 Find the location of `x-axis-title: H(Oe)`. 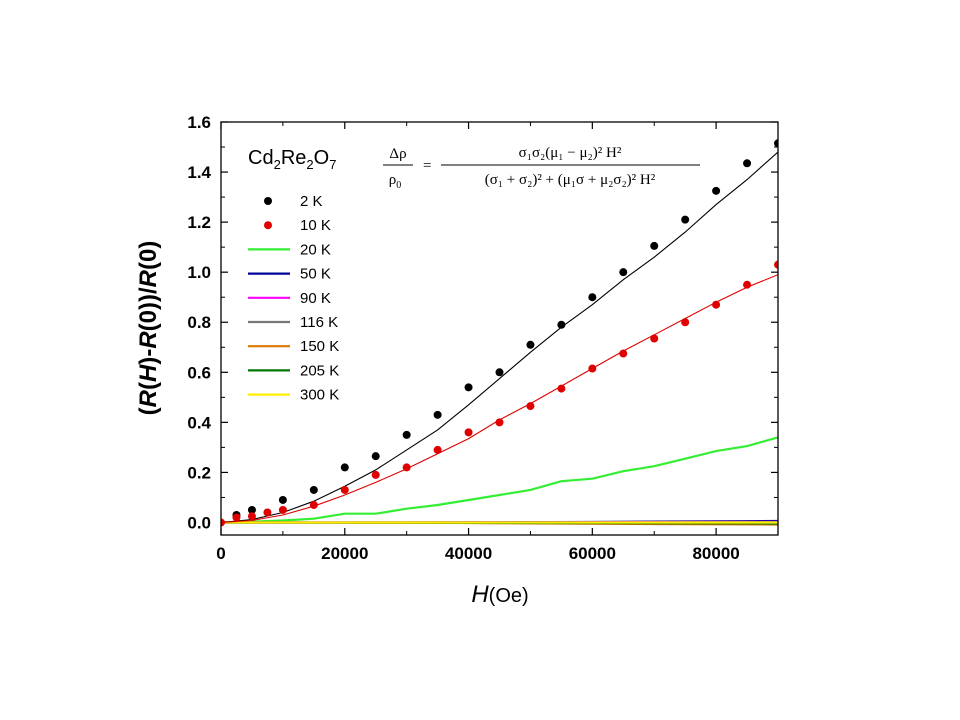

x-axis-title: H(Oe) is located at coordinates (499, 594).